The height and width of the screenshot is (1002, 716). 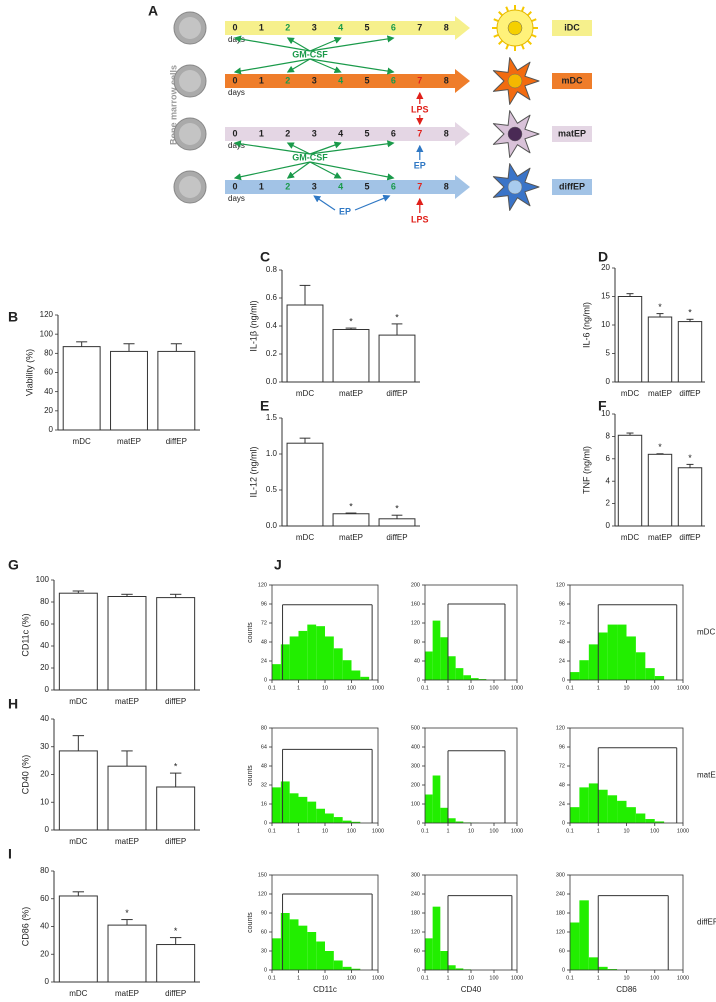 I want to click on day-number: 7, so click(x=419, y=80).